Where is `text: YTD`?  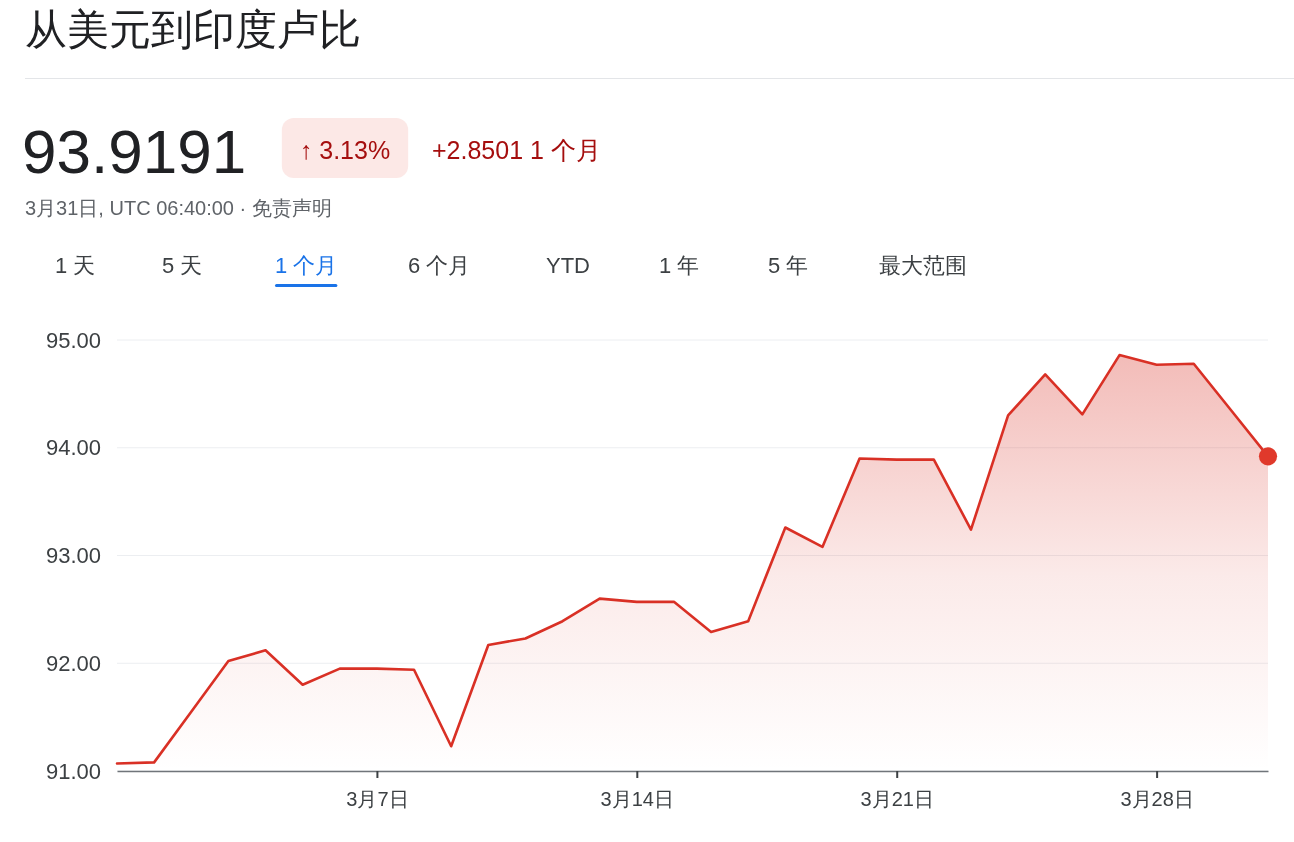 text: YTD is located at coordinates (568, 265).